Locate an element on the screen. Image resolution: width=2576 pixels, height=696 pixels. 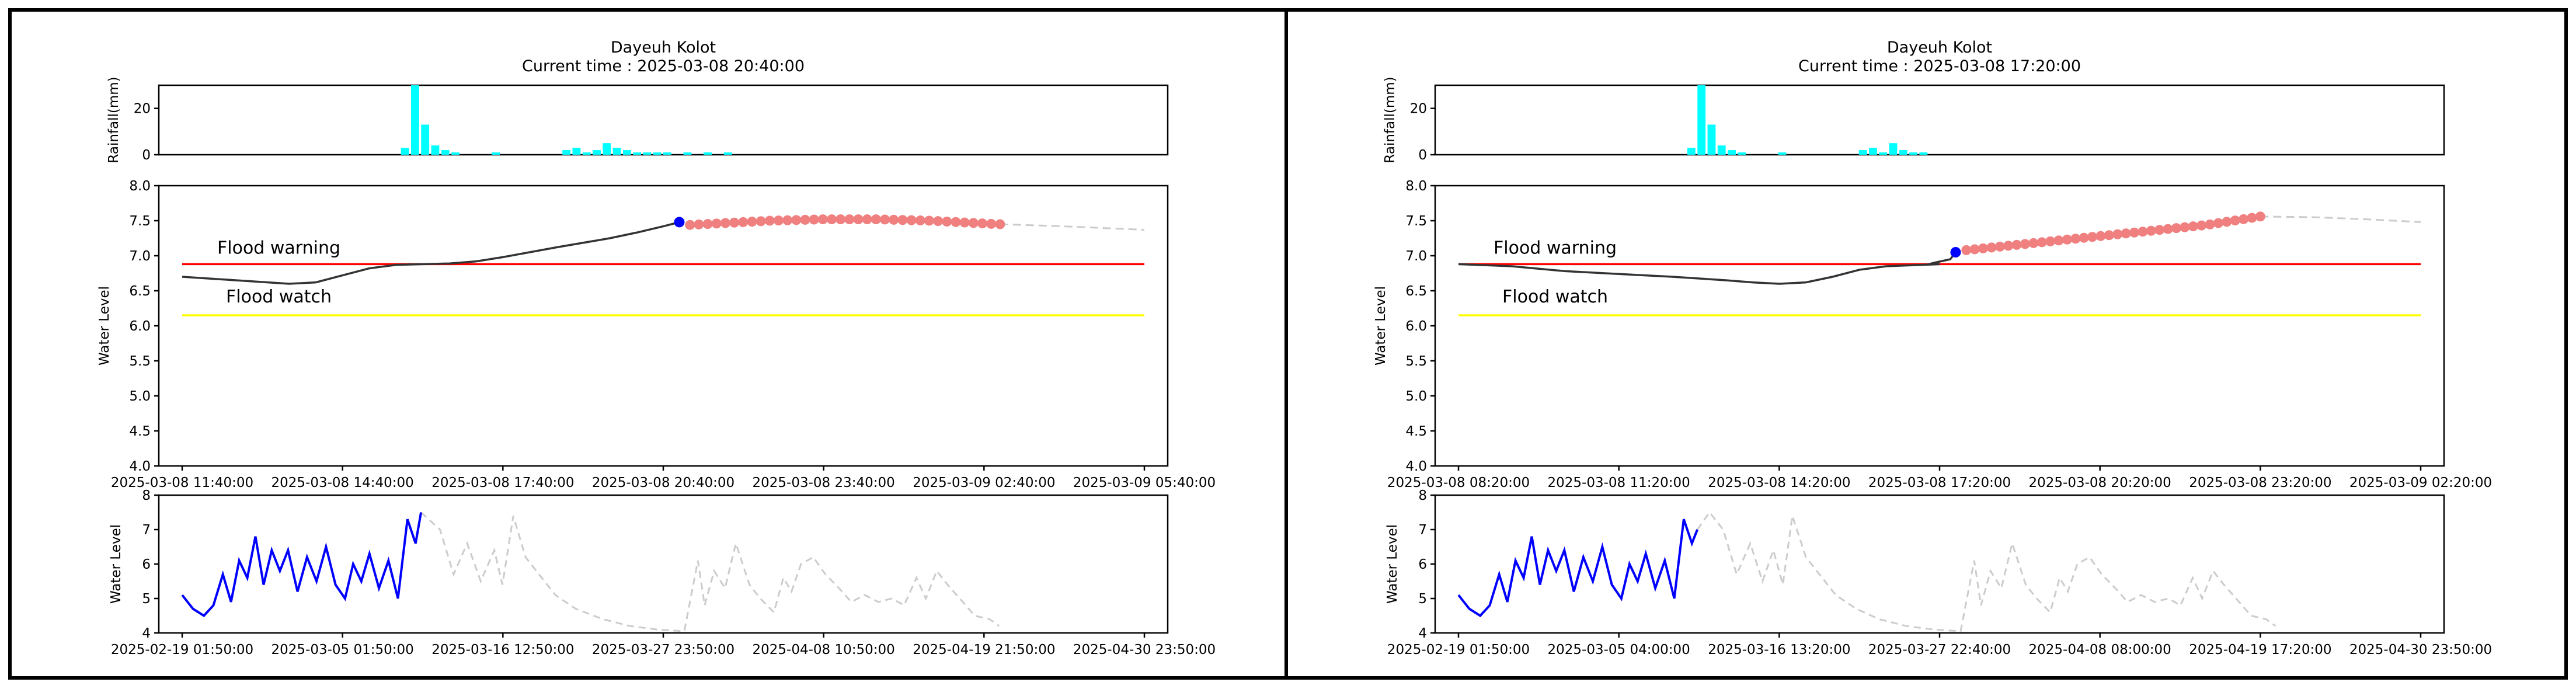
main-xtick-label: 2025-03-08 17:20:00 is located at coordinates (1939, 483).